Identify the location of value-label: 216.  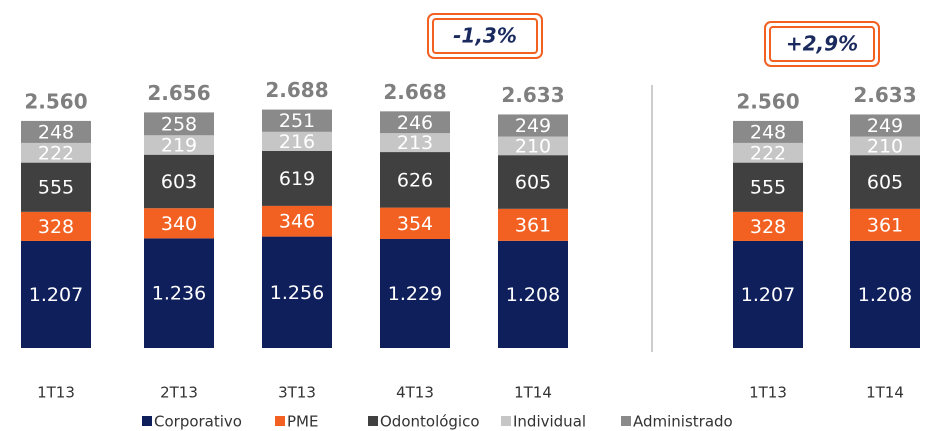
(297, 142).